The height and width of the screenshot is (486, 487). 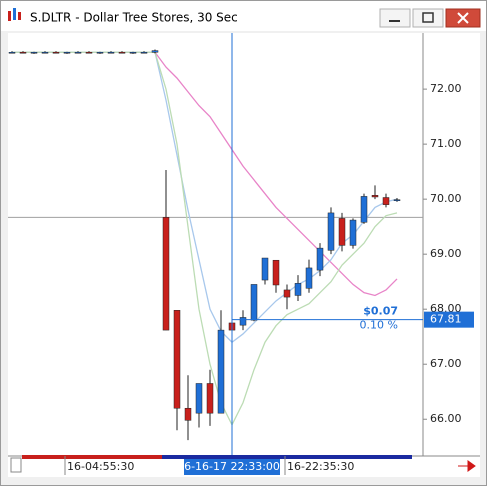 What do you see at coordinates (446, 319) in the screenshot?
I see `crosshair-price-label: 67.81` at bounding box center [446, 319].